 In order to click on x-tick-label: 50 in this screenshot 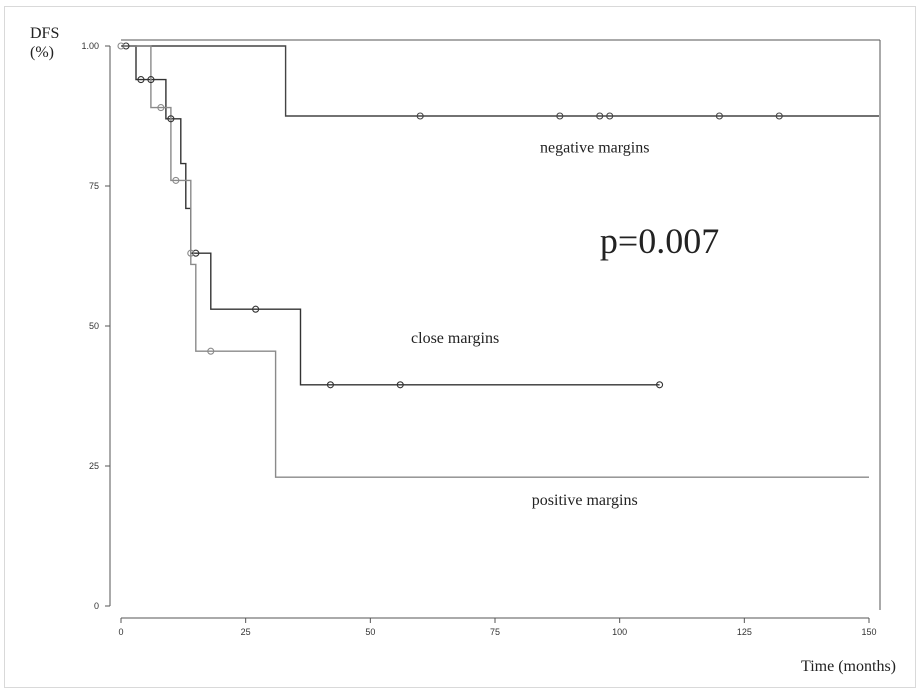, I will do `click(370, 632)`.